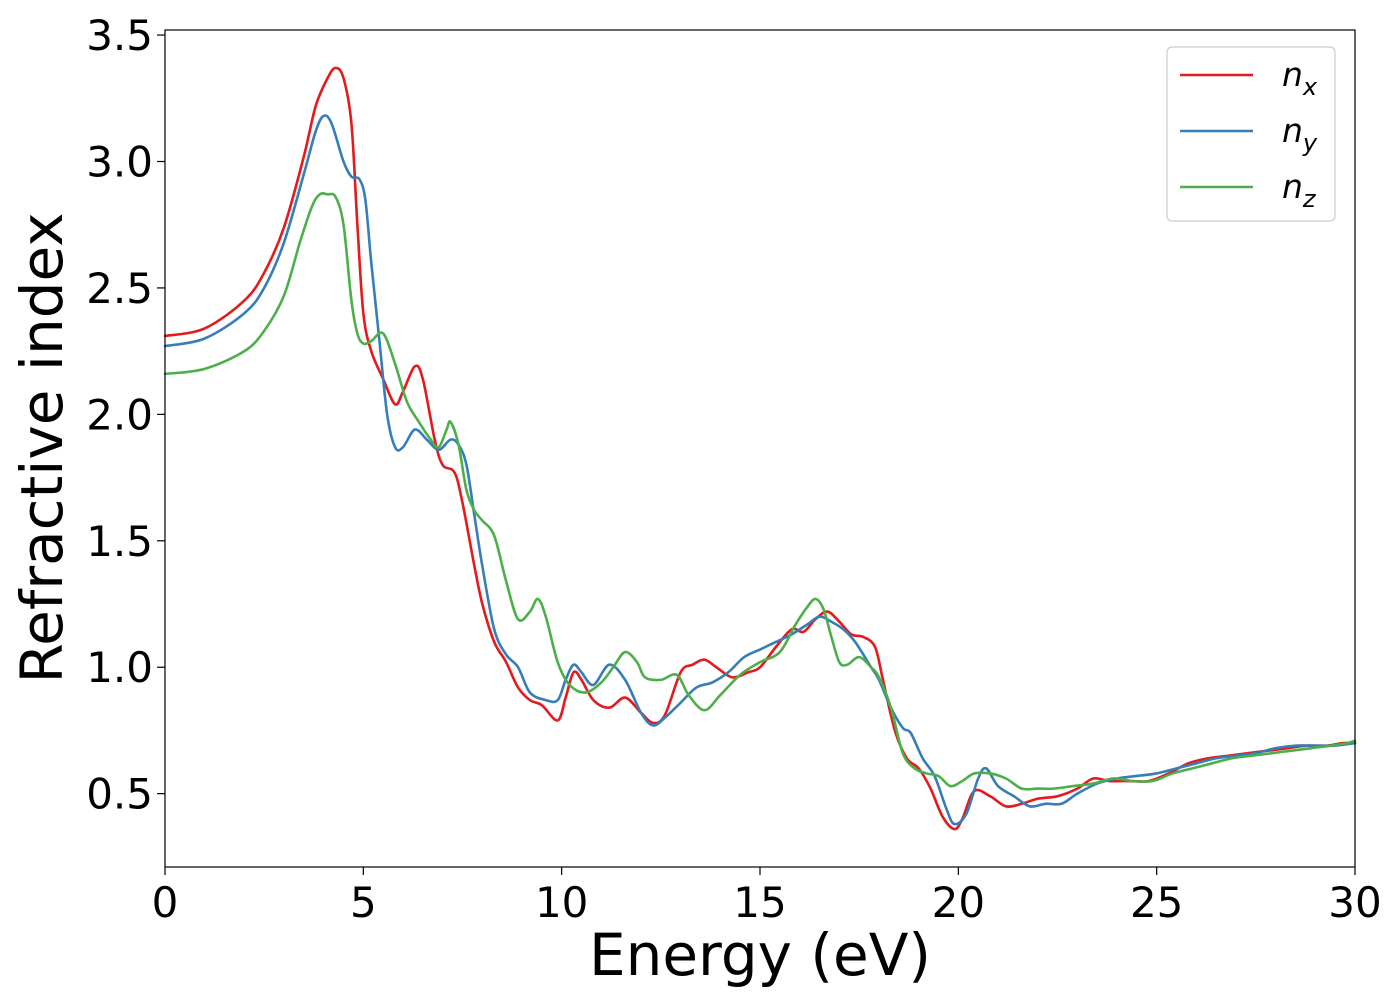 This screenshot has width=1400, height=1000. I want to click on y-tick-label: 2.0, so click(119, 414).